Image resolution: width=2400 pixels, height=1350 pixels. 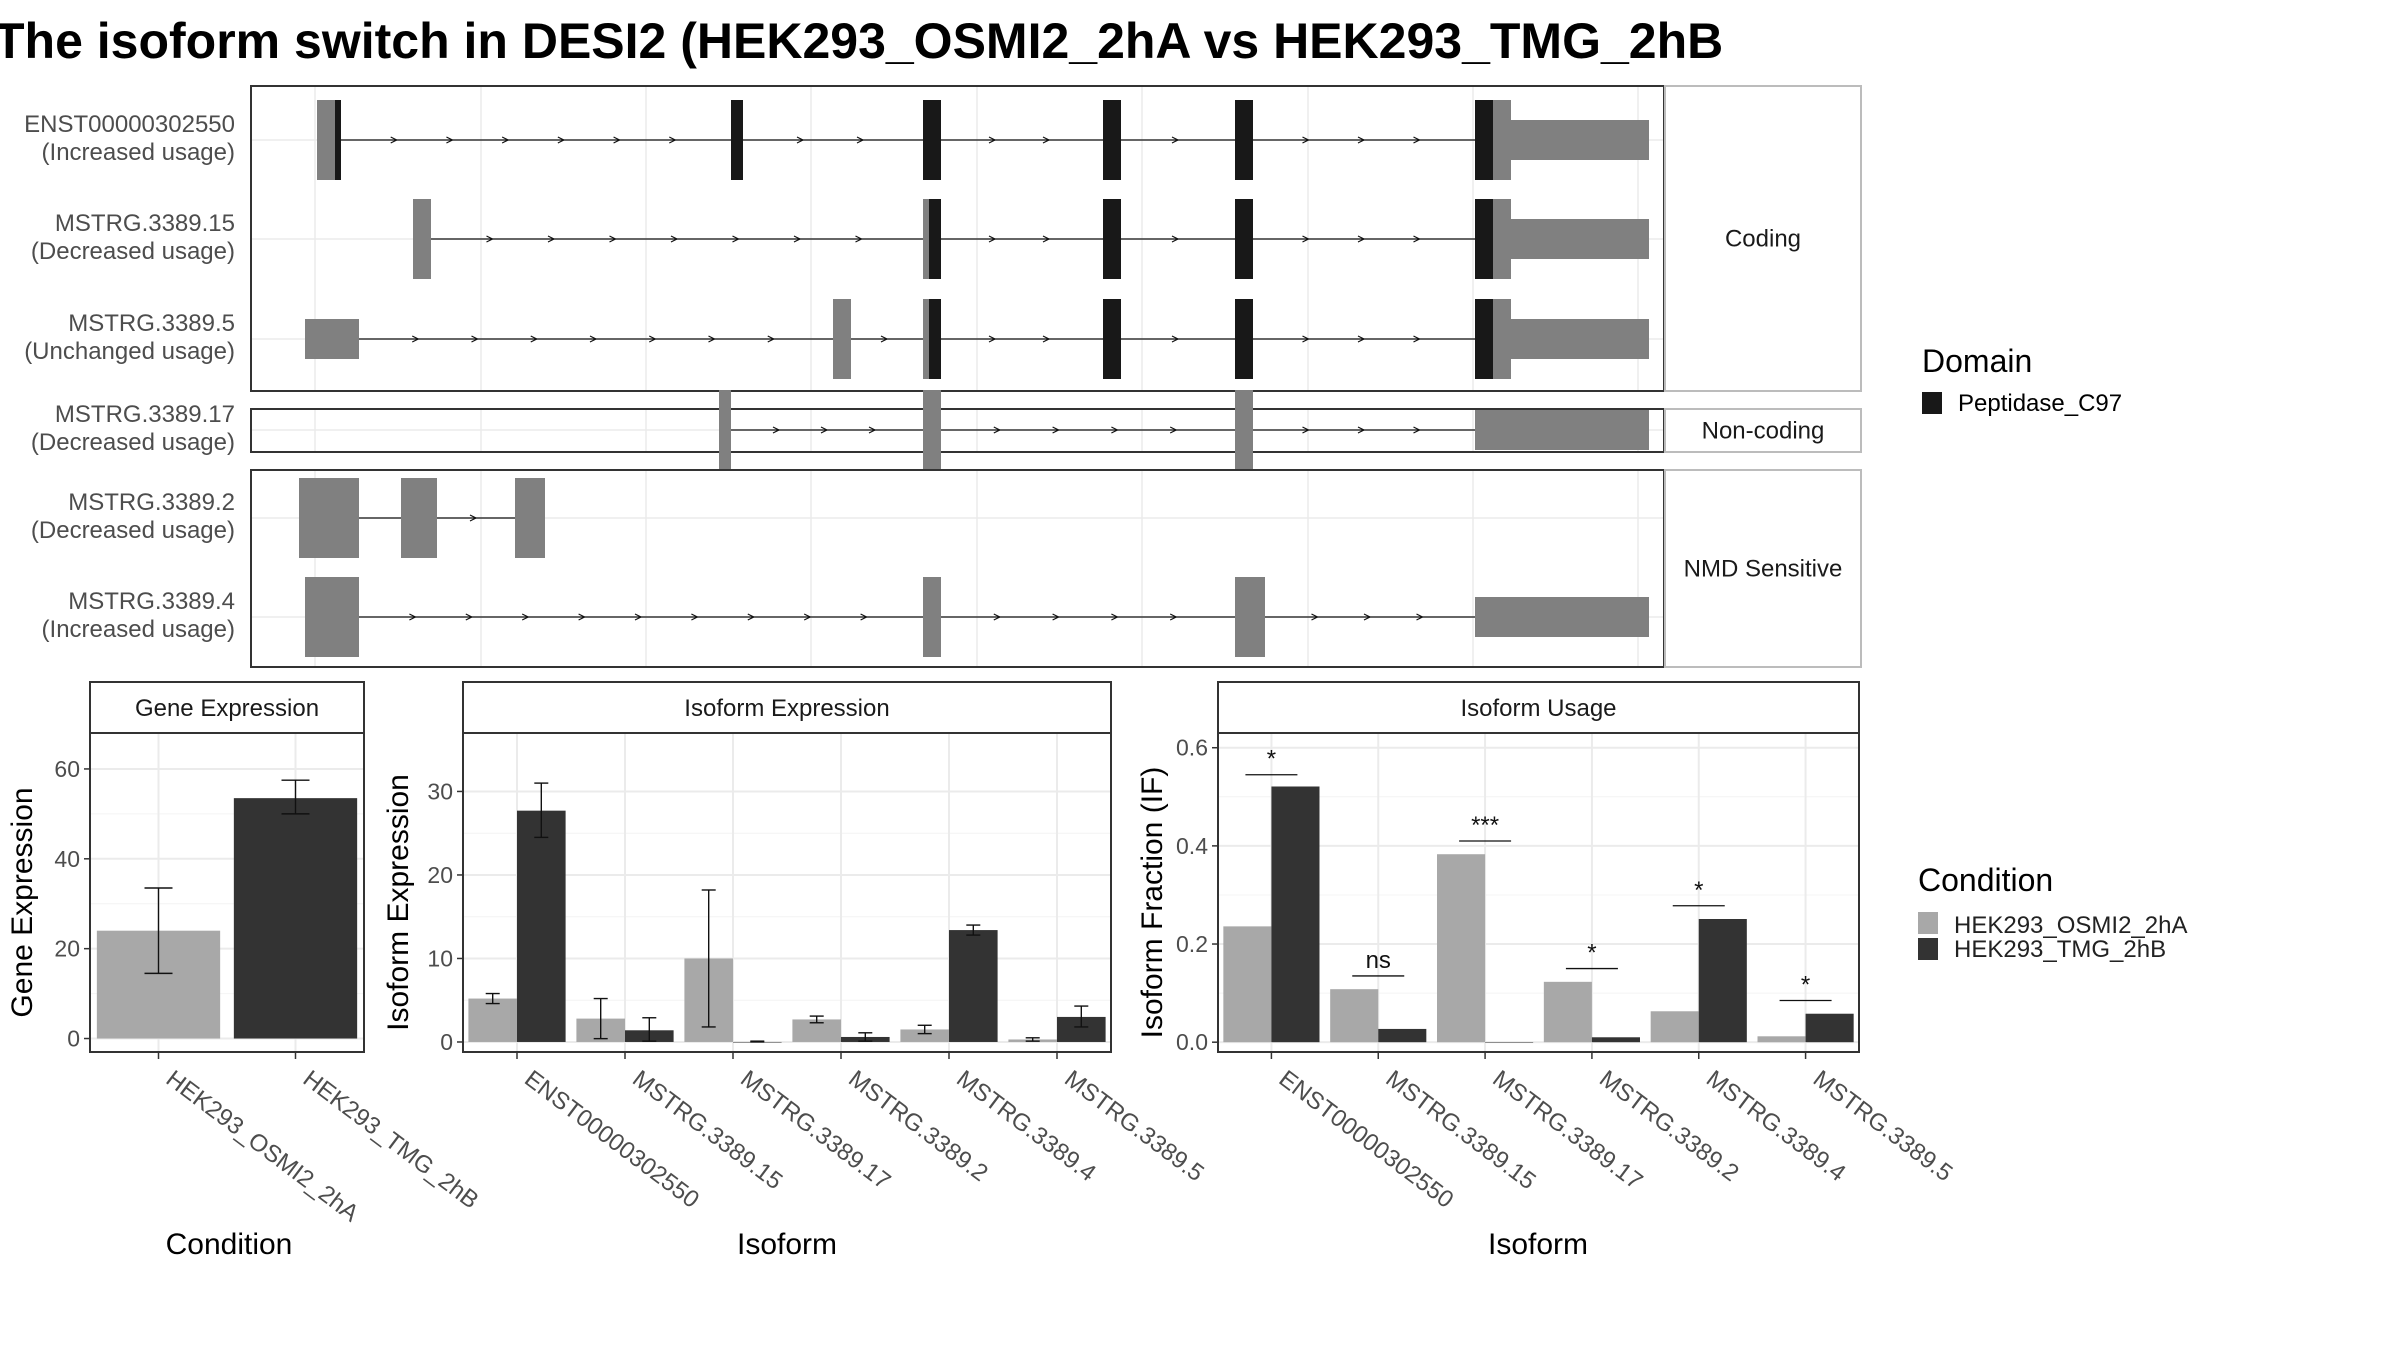 What do you see at coordinates (787, 1244) in the screenshot?
I see `x-axis-title: Isoform` at bounding box center [787, 1244].